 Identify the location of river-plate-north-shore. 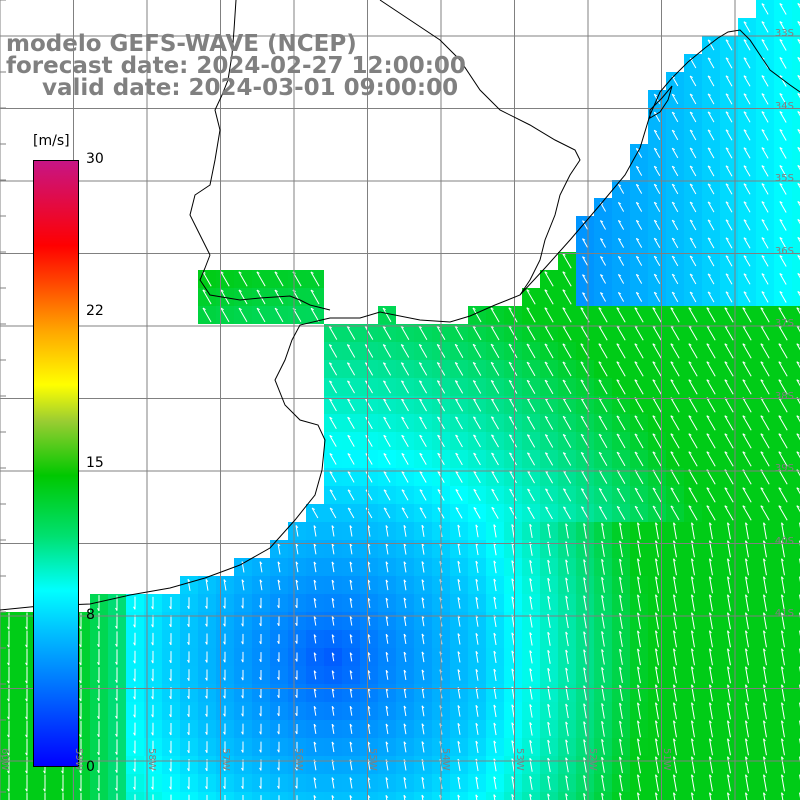
(265, 282).